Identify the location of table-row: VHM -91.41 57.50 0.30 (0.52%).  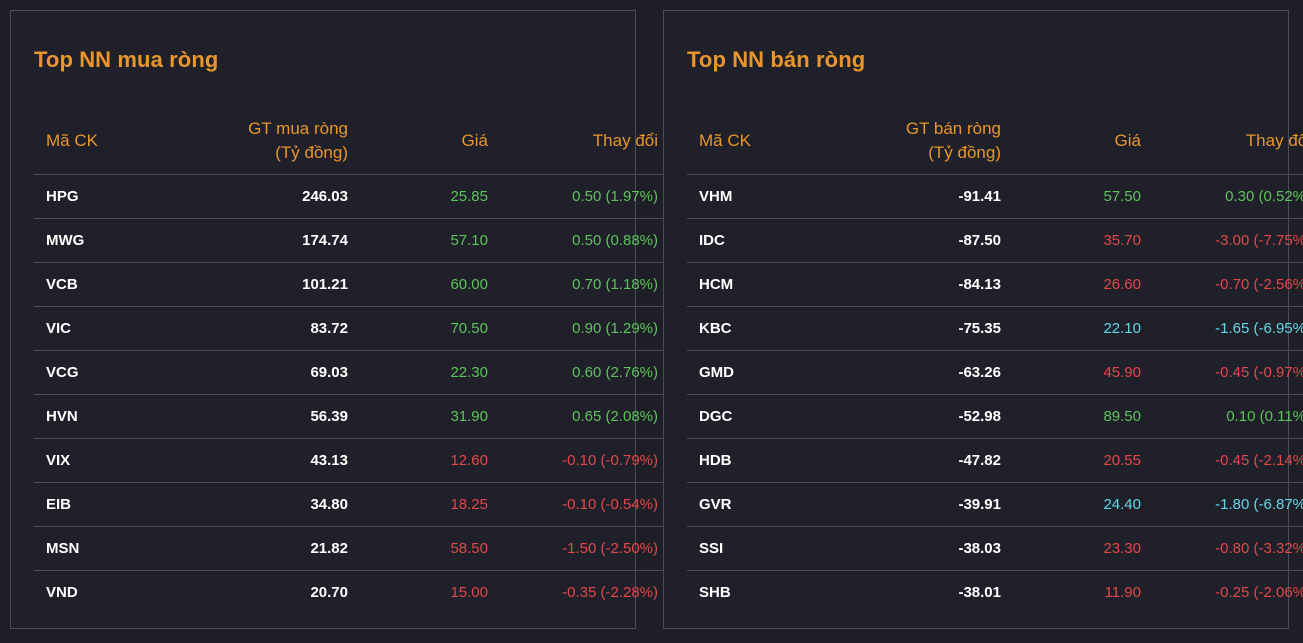
(995, 196).